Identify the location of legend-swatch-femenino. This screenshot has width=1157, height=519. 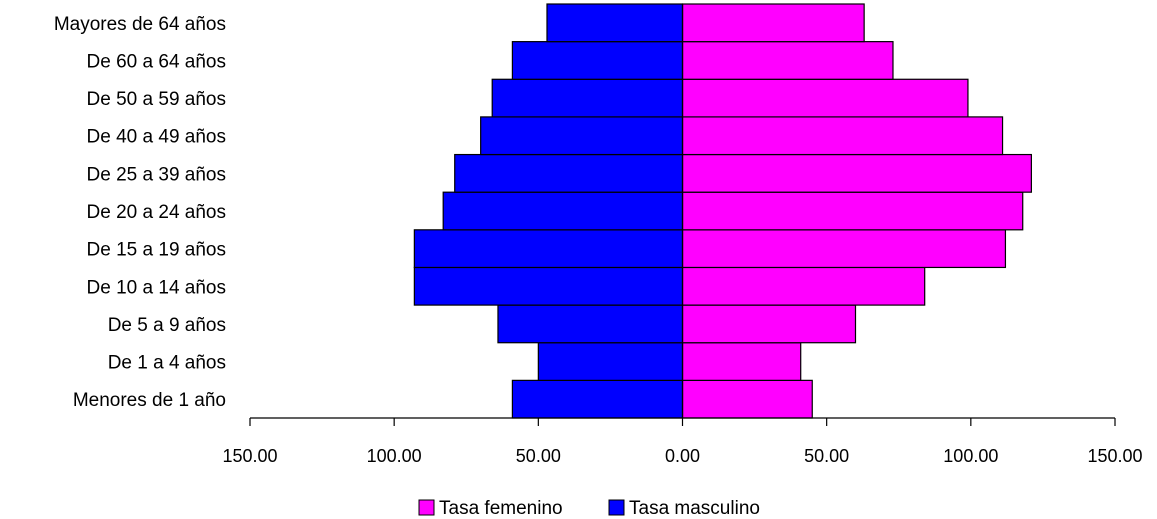
(426, 507).